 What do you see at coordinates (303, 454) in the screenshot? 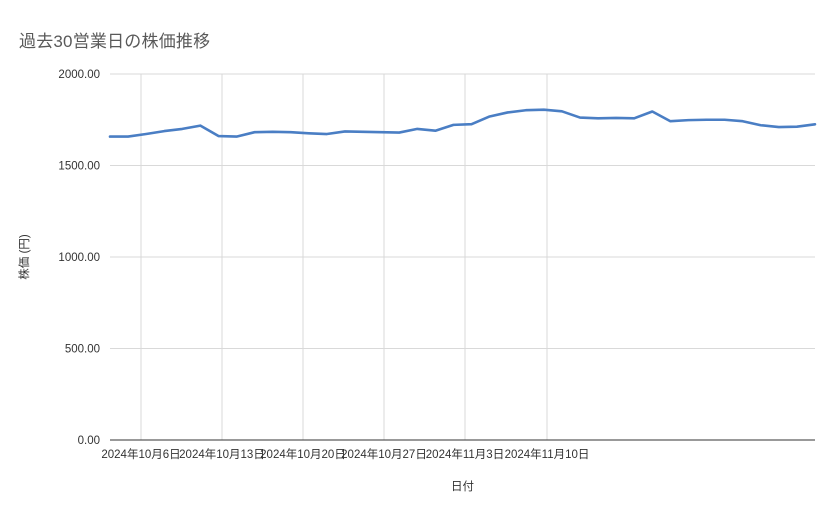
I see `x-tick-label: 2024年10月20日` at bounding box center [303, 454].